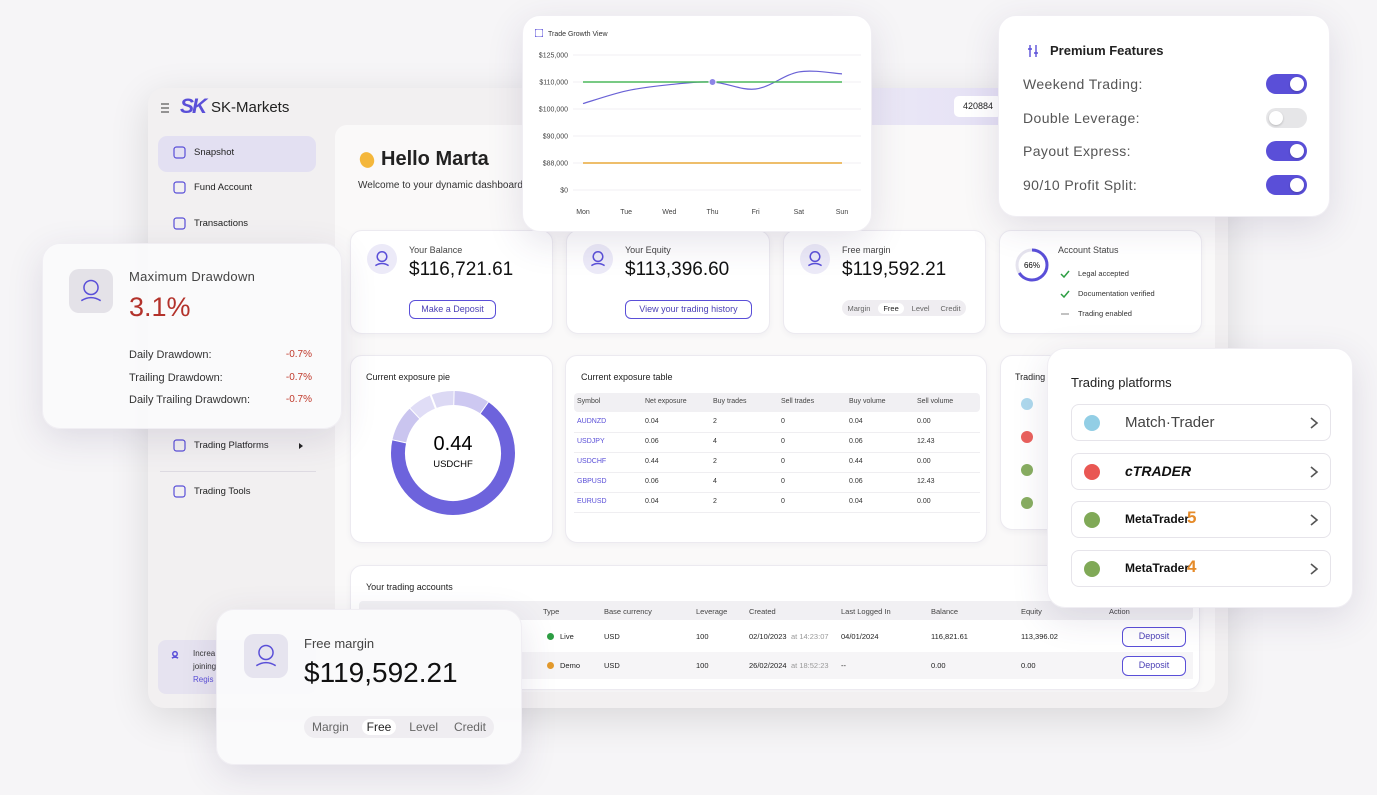 Image resolution: width=1377 pixels, height=795 pixels. What do you see at coordinates (978, 106) in the screenshot?
I see `account-id-pill: 420884` at bounding box center [978, 106].